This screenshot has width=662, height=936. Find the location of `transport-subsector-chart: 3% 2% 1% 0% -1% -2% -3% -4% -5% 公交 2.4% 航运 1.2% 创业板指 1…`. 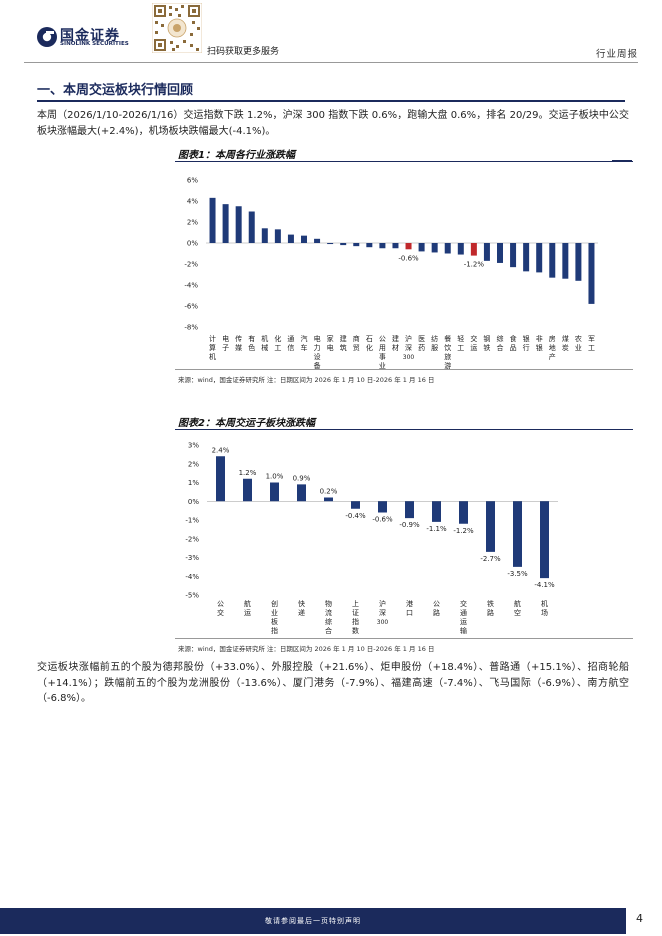

transport-subsector-chart: 3% 2% 1% 0% -1% -2% -3% -4% -5% 公交 2.4% 航运 1.2% 创业板指 1… is located at coordinates (371, 538).